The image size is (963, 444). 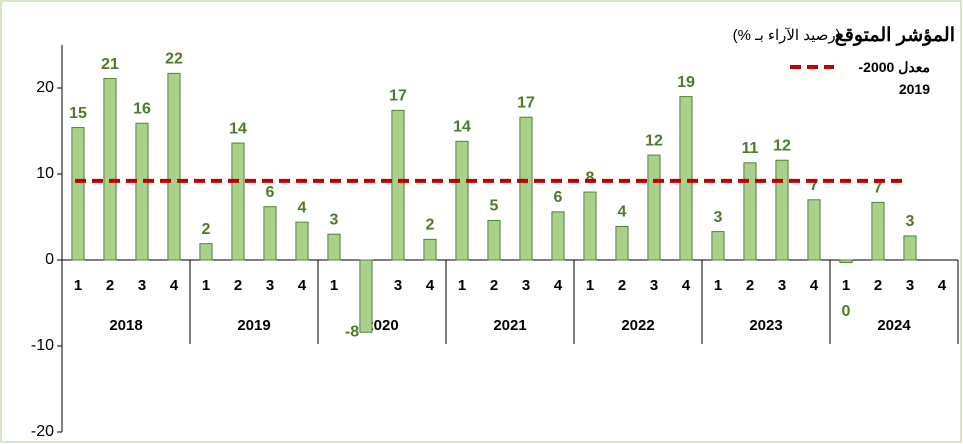 What do you see at coordinates (42, 345) in the screenshot?
I see `y-tick-label: -10` at bounding box center [42, 345].